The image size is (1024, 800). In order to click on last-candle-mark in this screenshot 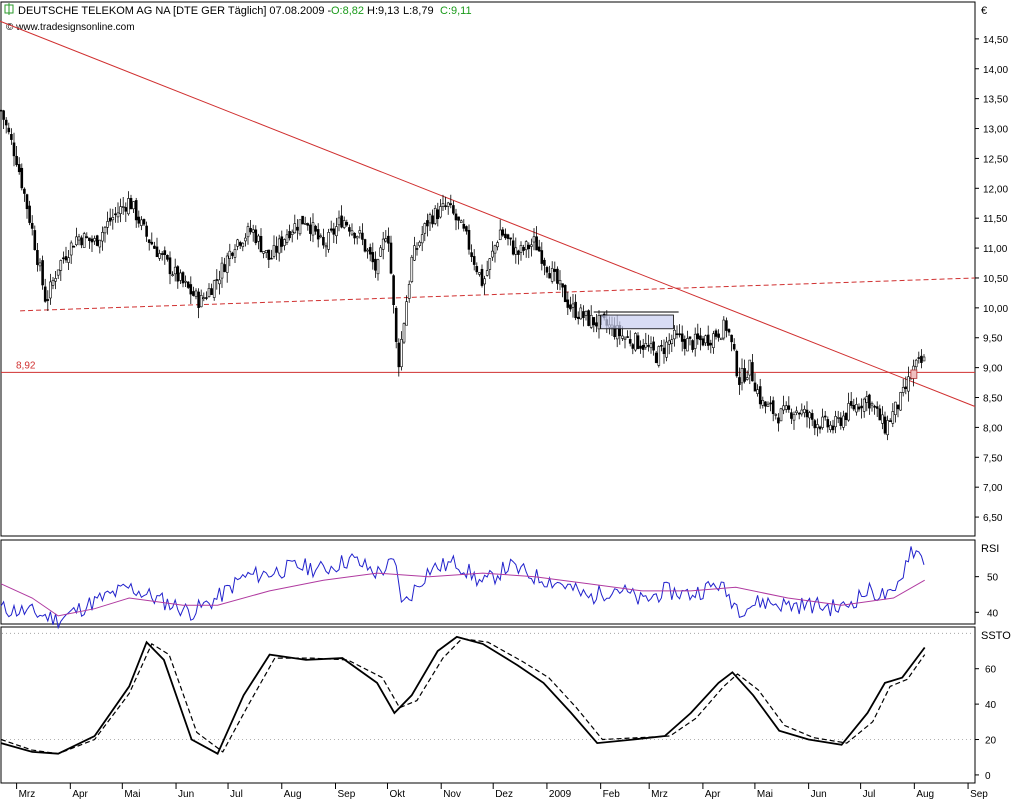, I will do `click(914, 374)`.